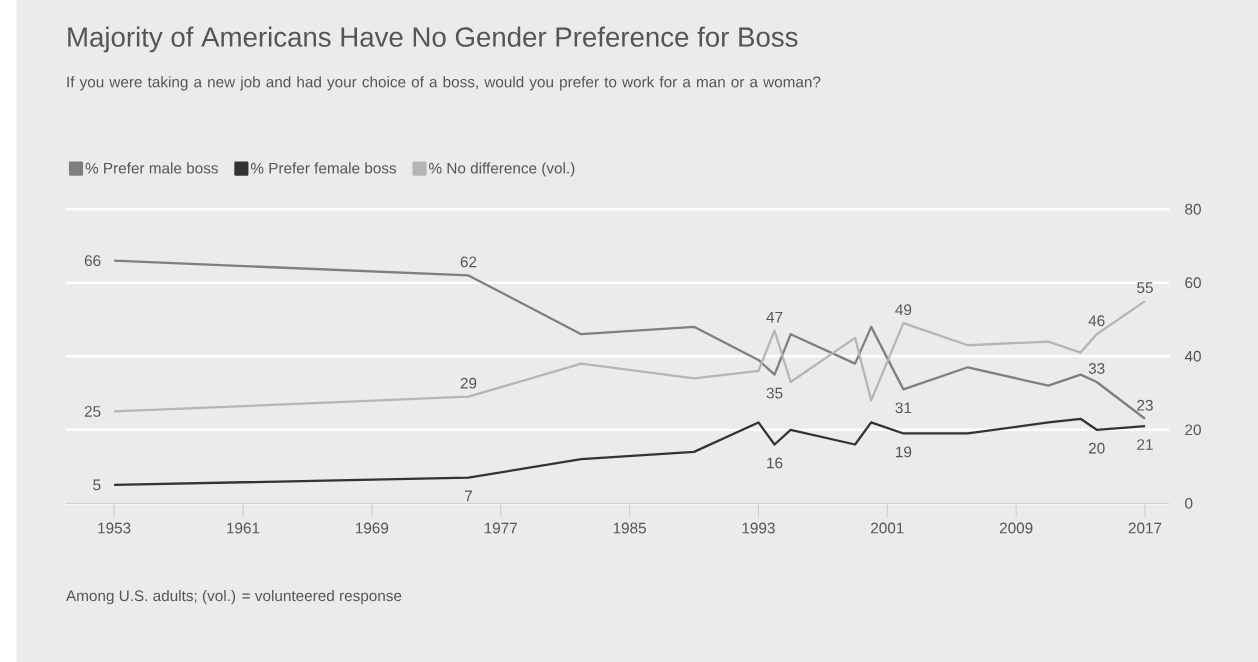 Image resolution: width=1258 pixels, height=662 pixels. I want to click on data-label: 21, so click(1145, 444).